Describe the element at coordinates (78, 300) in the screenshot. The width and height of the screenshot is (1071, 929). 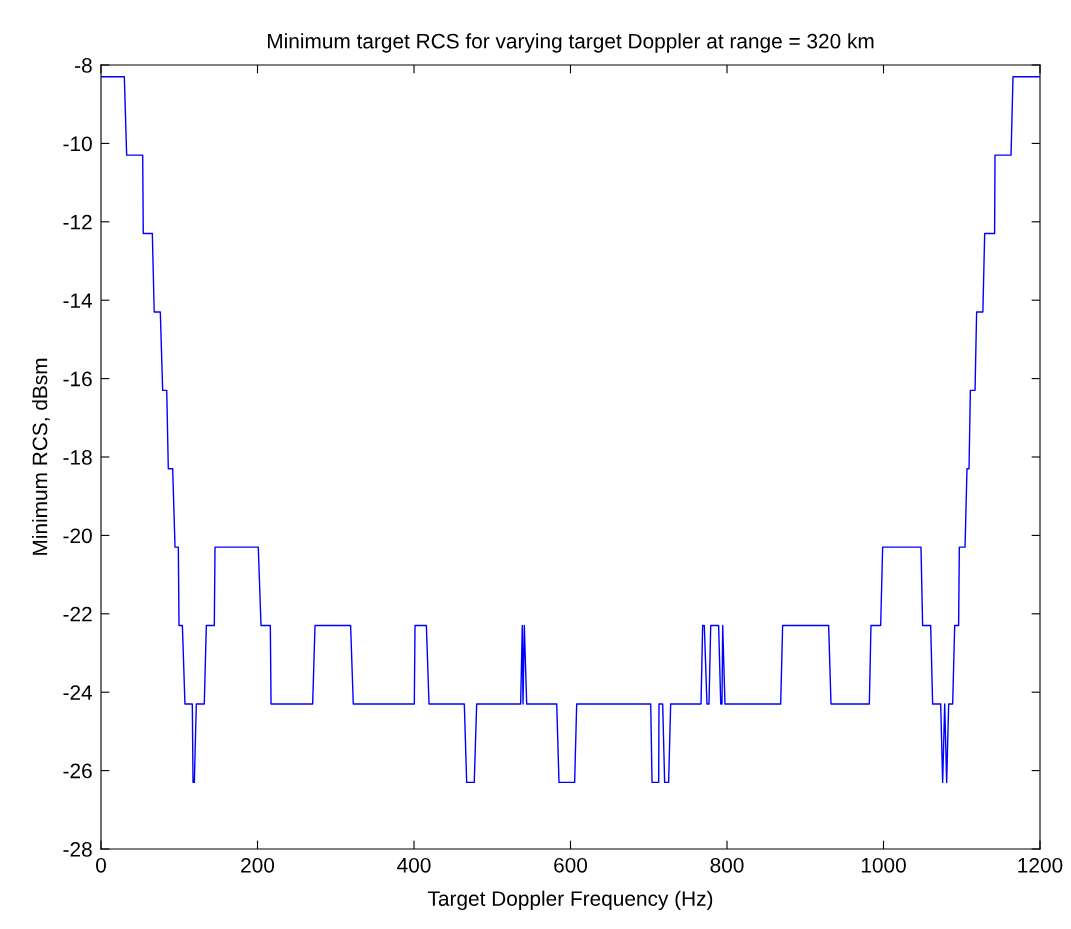
I see `y-tick-label: -14` at that location.